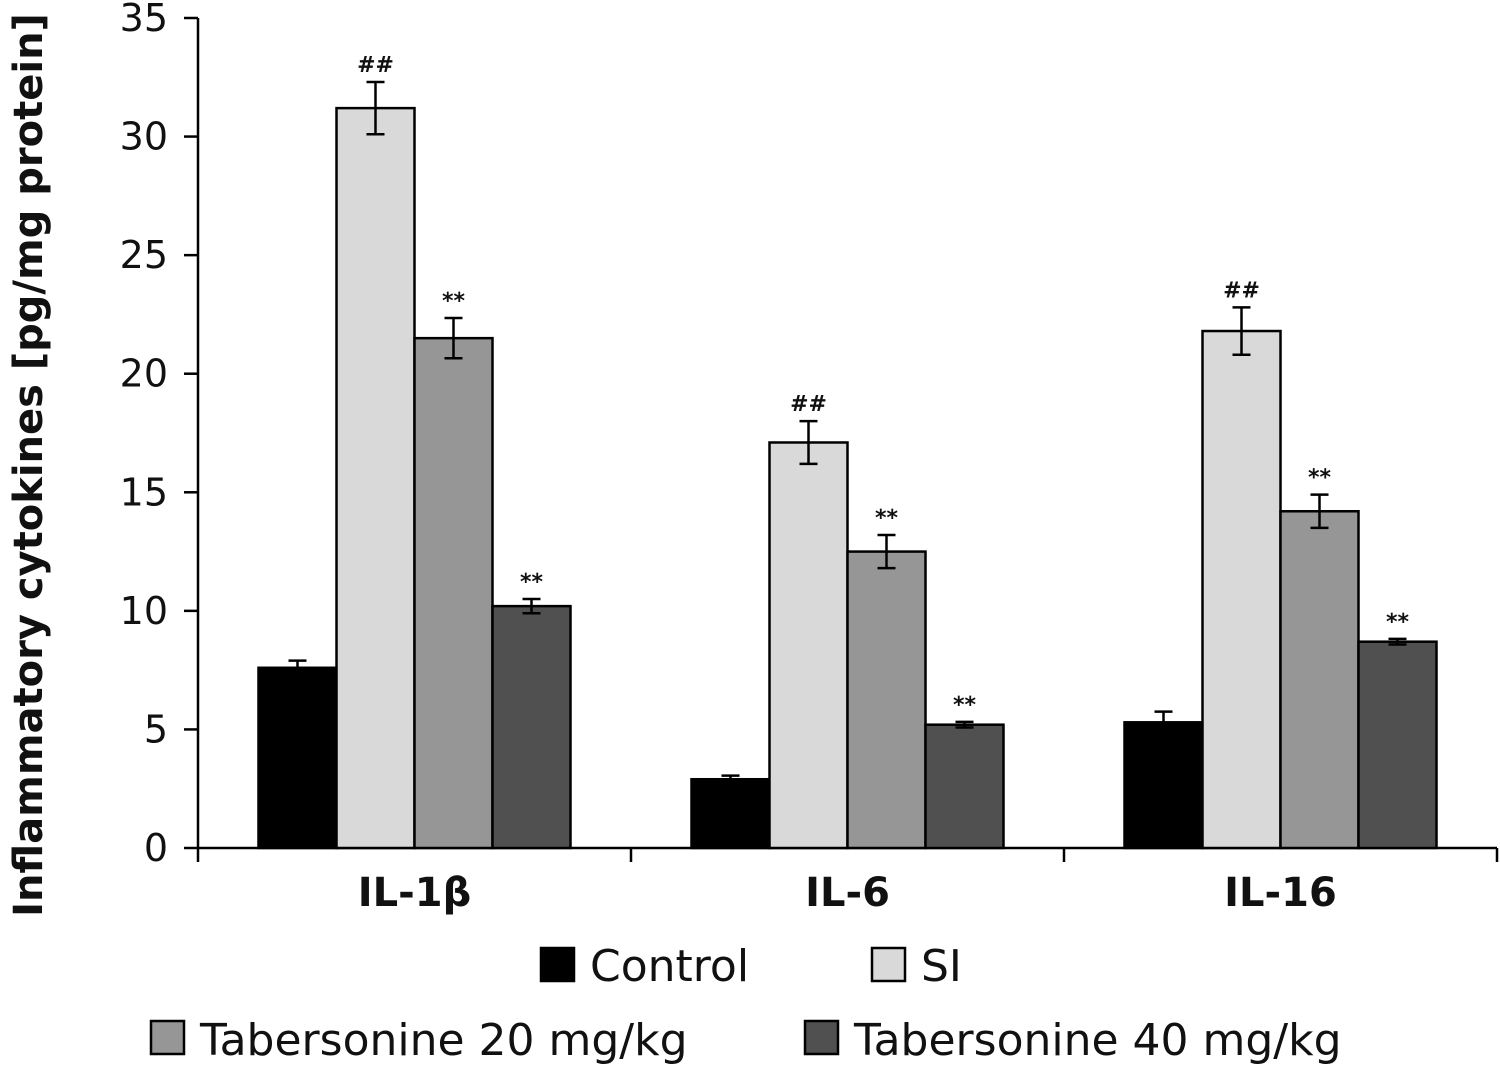  I want to click on y-tick-label: 30, so click(144, 137).